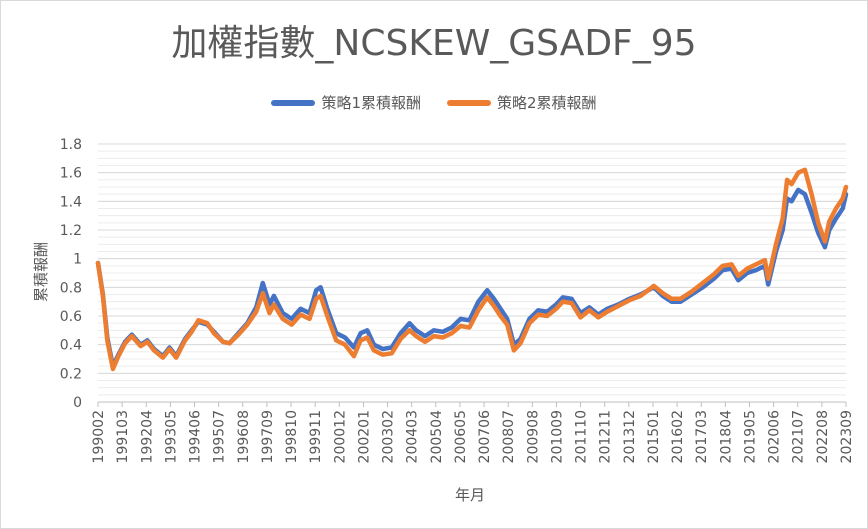  I want to click on x-tick-label: 202006, so click(775, 437).